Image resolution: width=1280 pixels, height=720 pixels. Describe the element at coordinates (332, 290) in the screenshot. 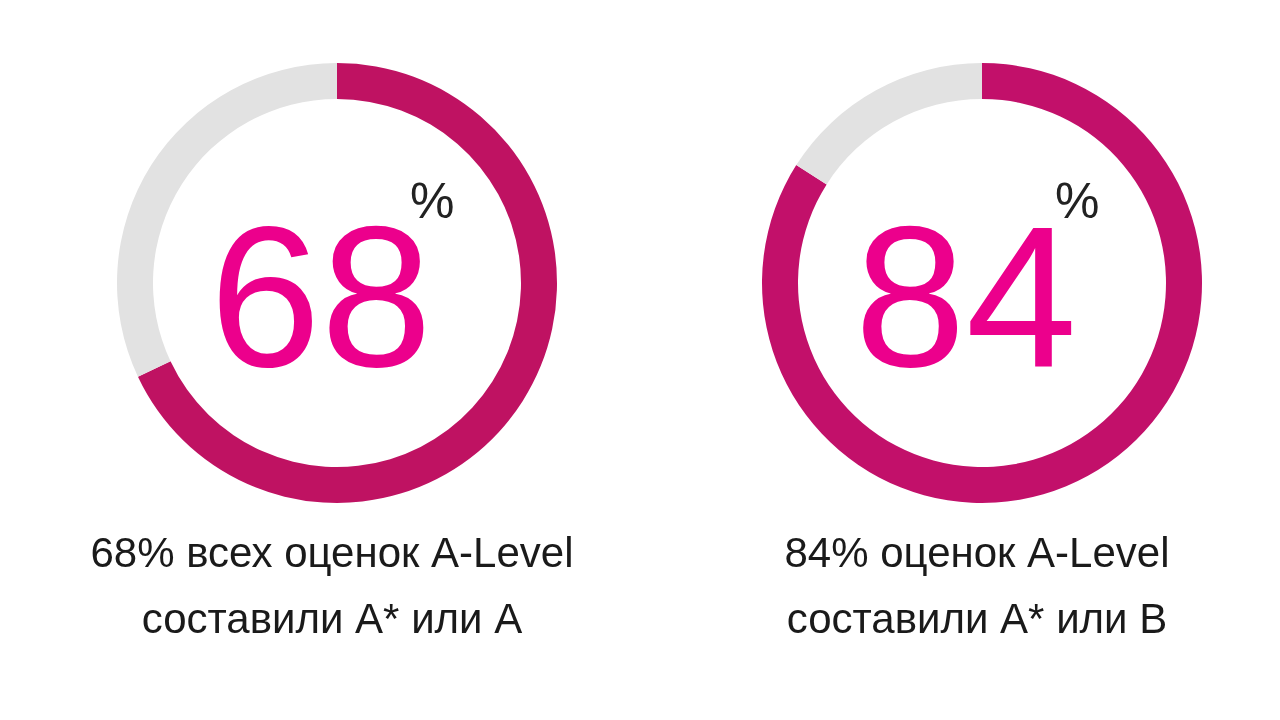

I see `data-label: 68$^{%}$` at that location.